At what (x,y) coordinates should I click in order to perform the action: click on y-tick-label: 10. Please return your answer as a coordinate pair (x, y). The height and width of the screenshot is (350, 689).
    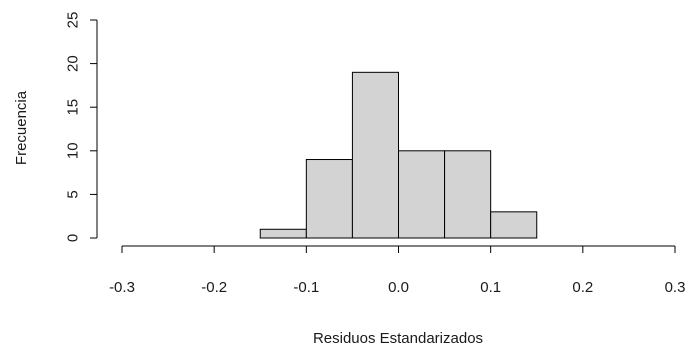
    Looking at the image, I should click on (72, 150).